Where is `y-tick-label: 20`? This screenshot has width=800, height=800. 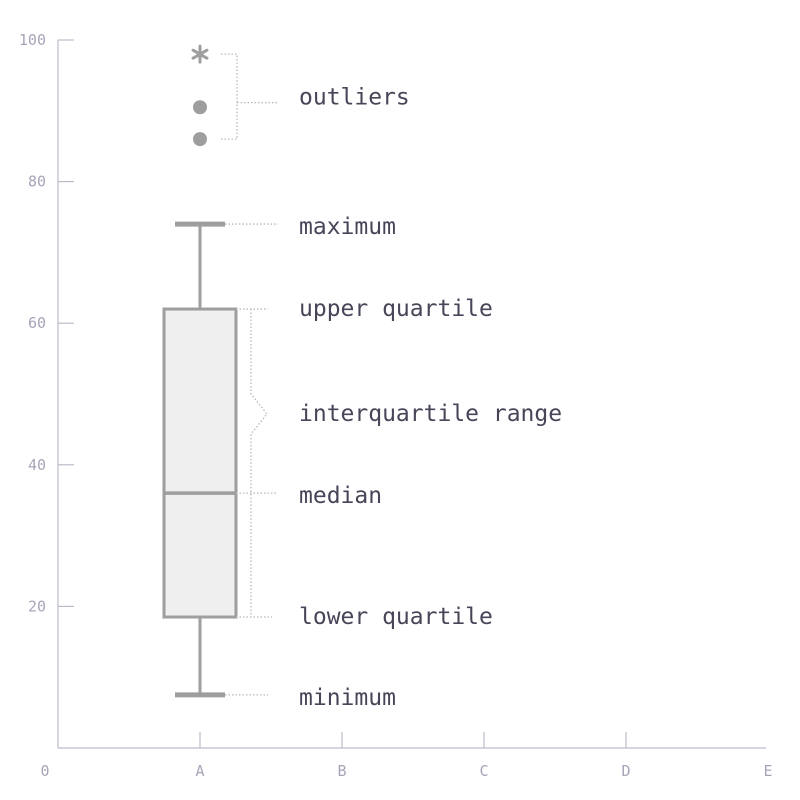 y-tick-label: 20 is located at coordinates (37, 606).